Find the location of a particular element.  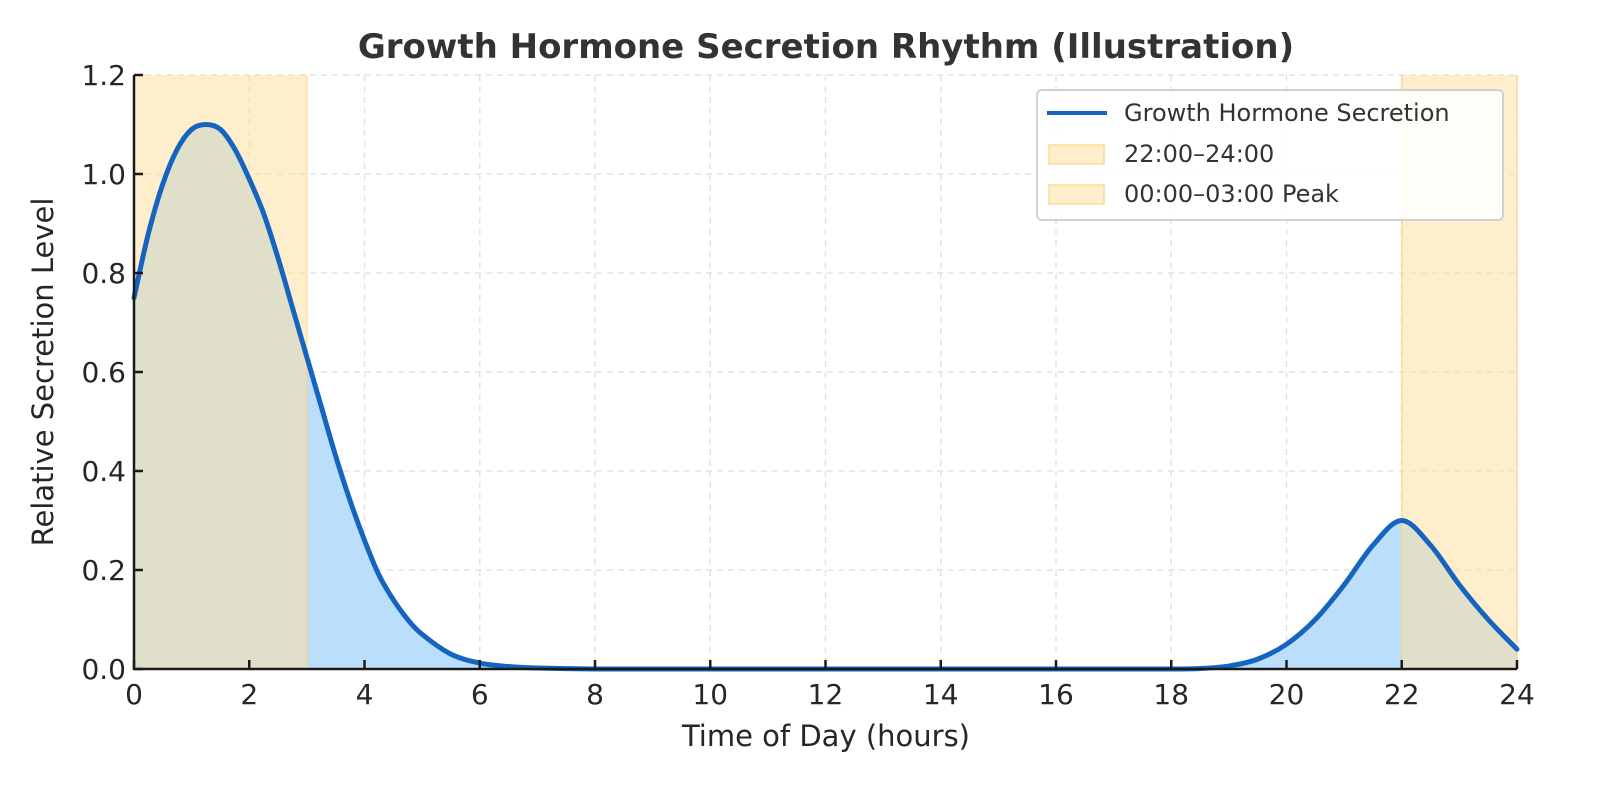

y-tick-label: 1.0 is located at coordinates (103, 174).